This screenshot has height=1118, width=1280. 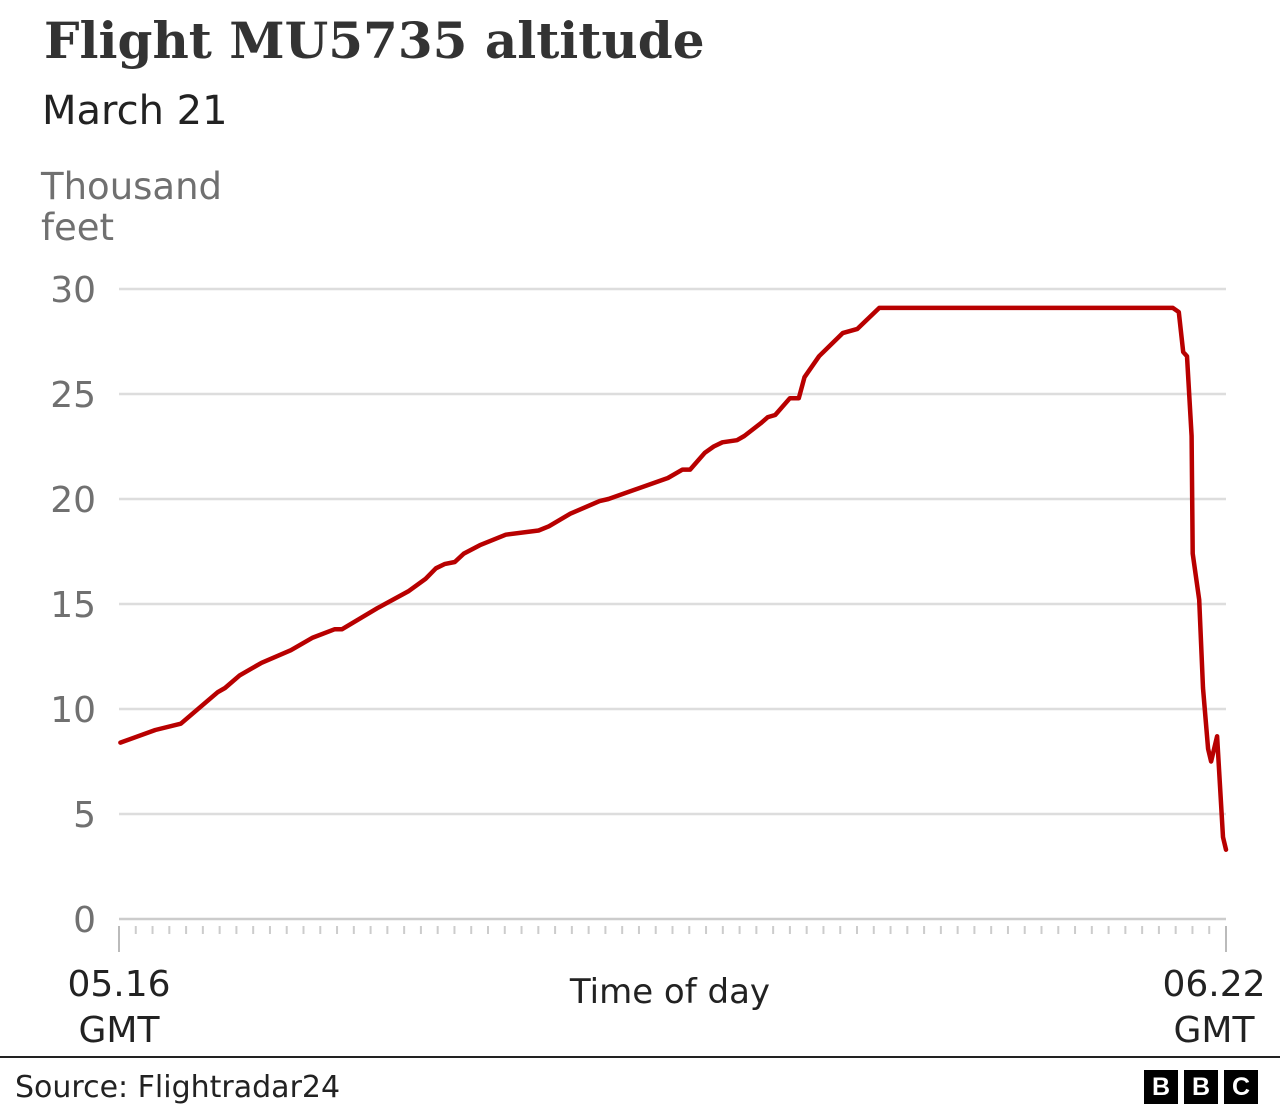 I want to click on footer-divider, so click(x=640, y=1057).